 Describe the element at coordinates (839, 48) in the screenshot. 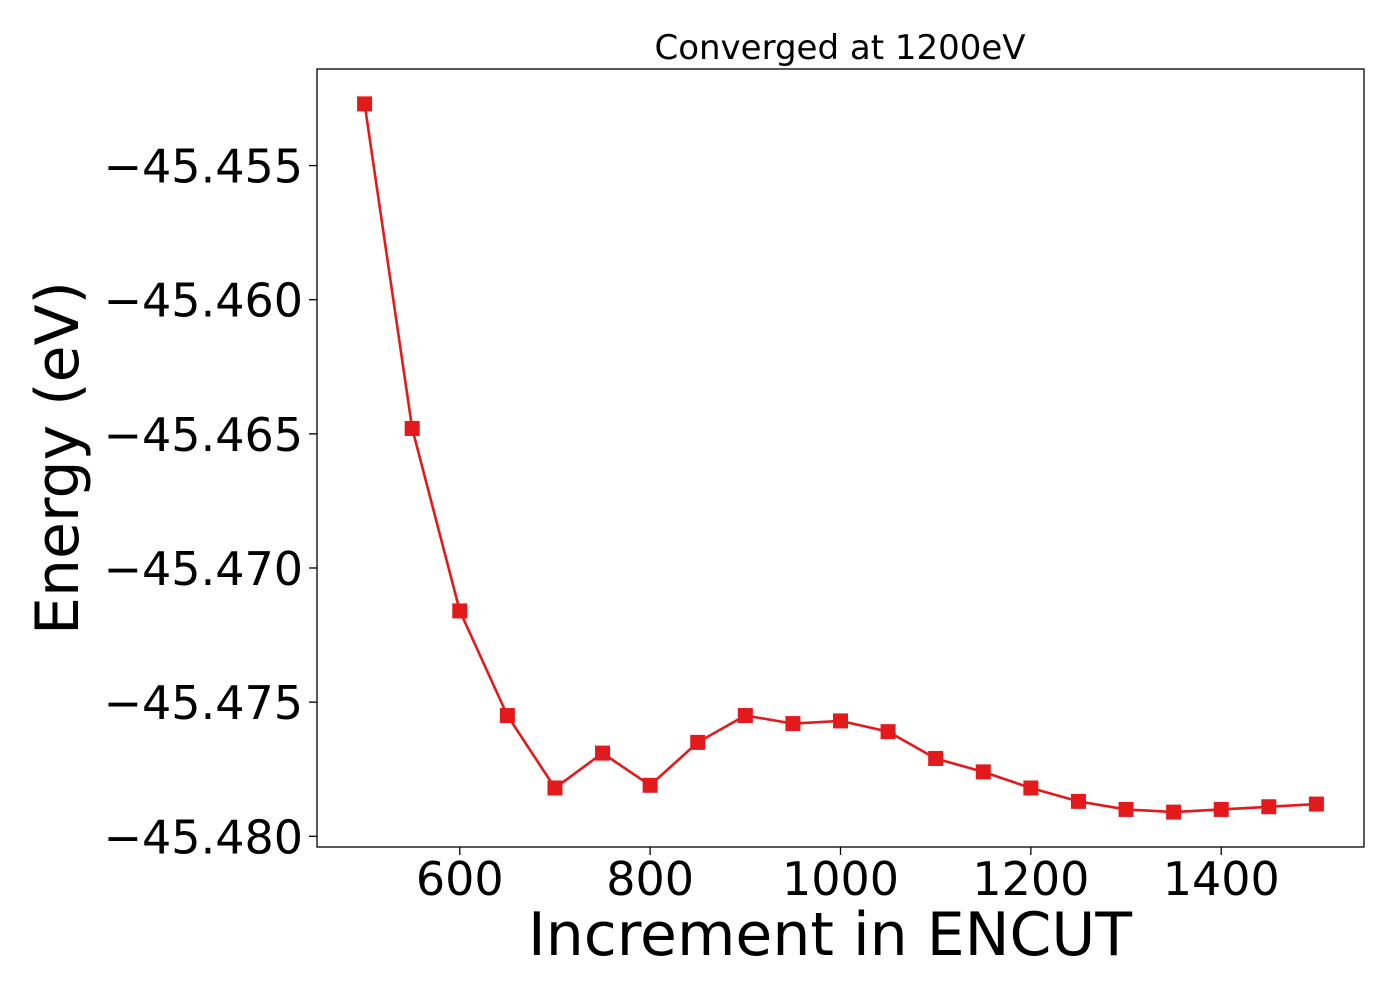

I see `chart-title: Converged at 1200eV` at that location.